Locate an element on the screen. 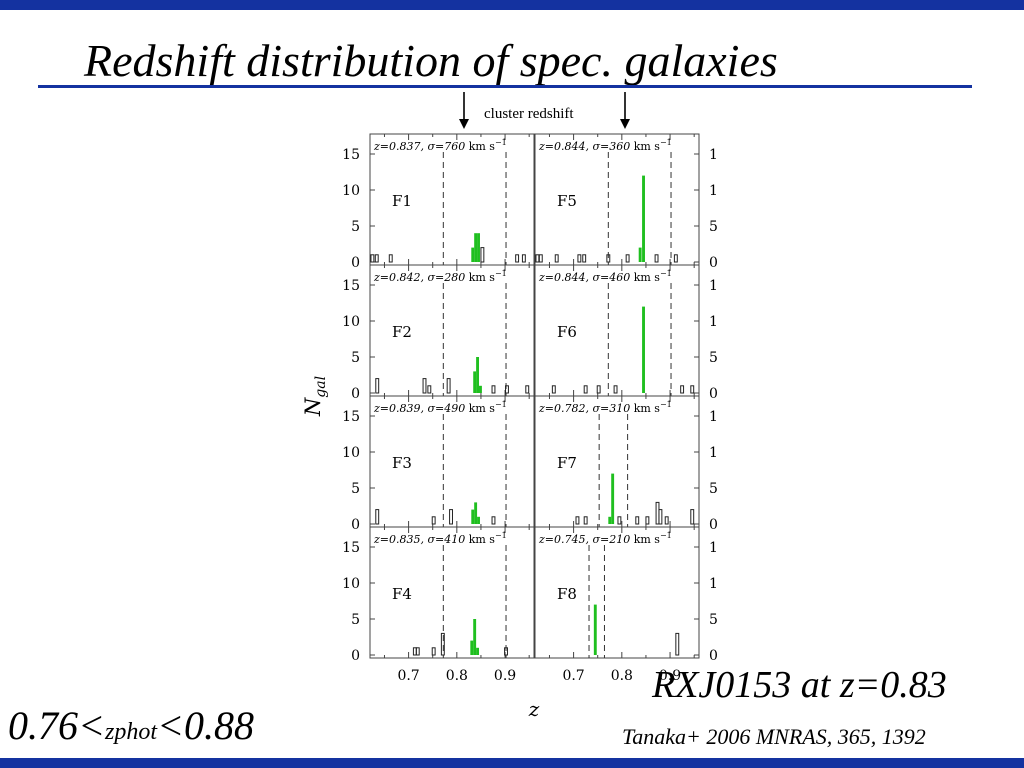 This screenshot has width=1024, height=768. panel-header: z=0.842, σ=280 km s−1 is located at coordinates (440, 276).